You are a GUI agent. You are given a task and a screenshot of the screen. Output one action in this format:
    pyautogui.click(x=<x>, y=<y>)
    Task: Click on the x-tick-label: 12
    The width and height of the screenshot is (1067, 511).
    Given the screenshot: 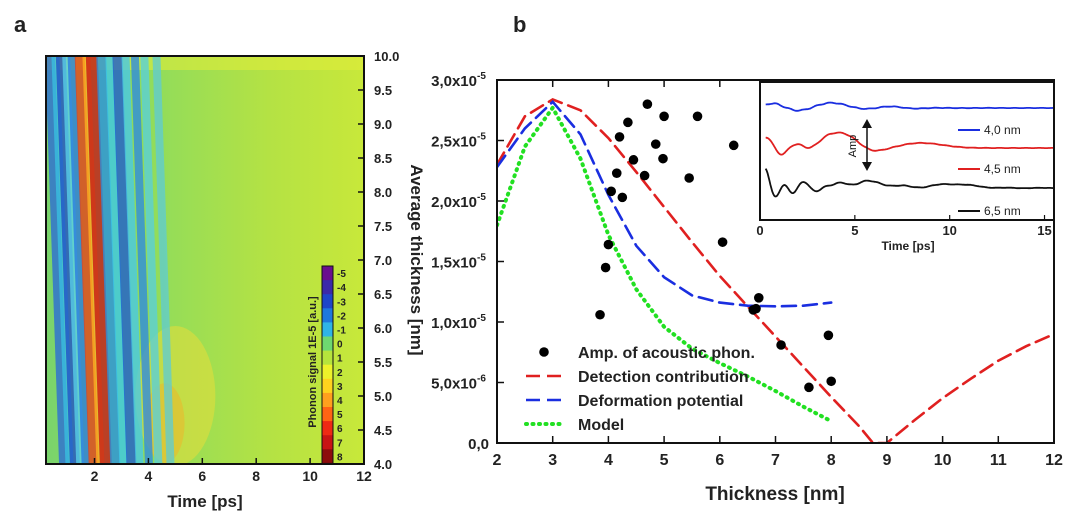 What is the action you would take?
    pyautogui.click(x=1054, y=460)
    